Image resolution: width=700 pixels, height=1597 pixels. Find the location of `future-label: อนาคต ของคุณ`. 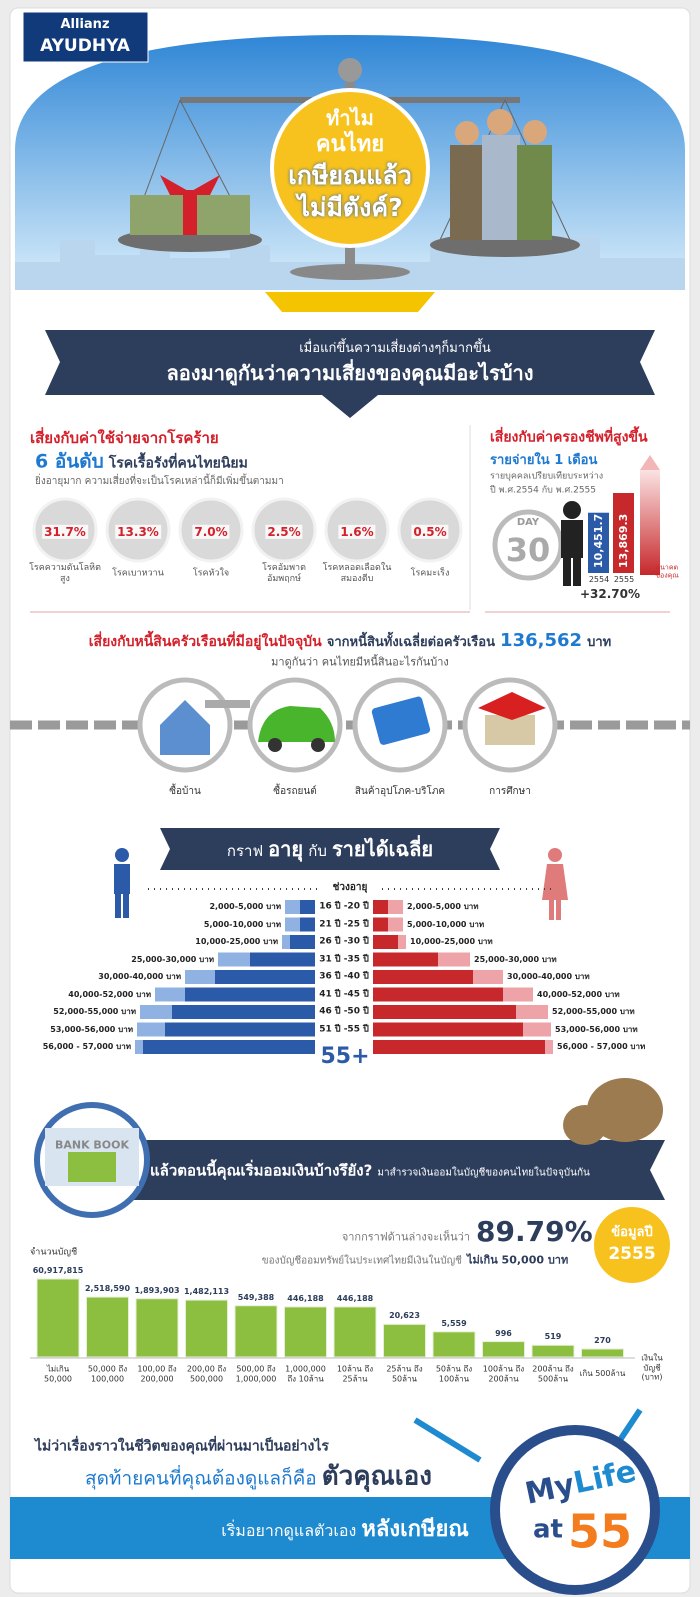

future-label: อนาคต ของคุณ is located at coordinates (667, 571).